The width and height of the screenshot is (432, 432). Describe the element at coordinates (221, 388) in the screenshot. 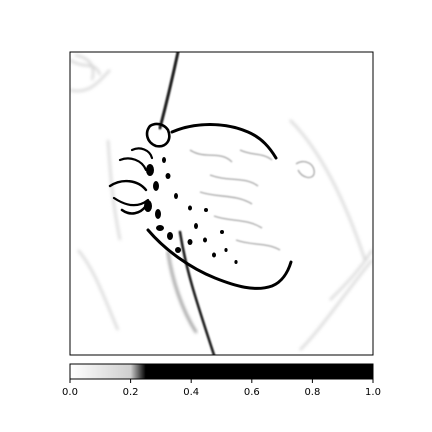

I see `colorbar-ticks: 0.0 0.2 0.4 0.6 0.8 1.0` at that location.